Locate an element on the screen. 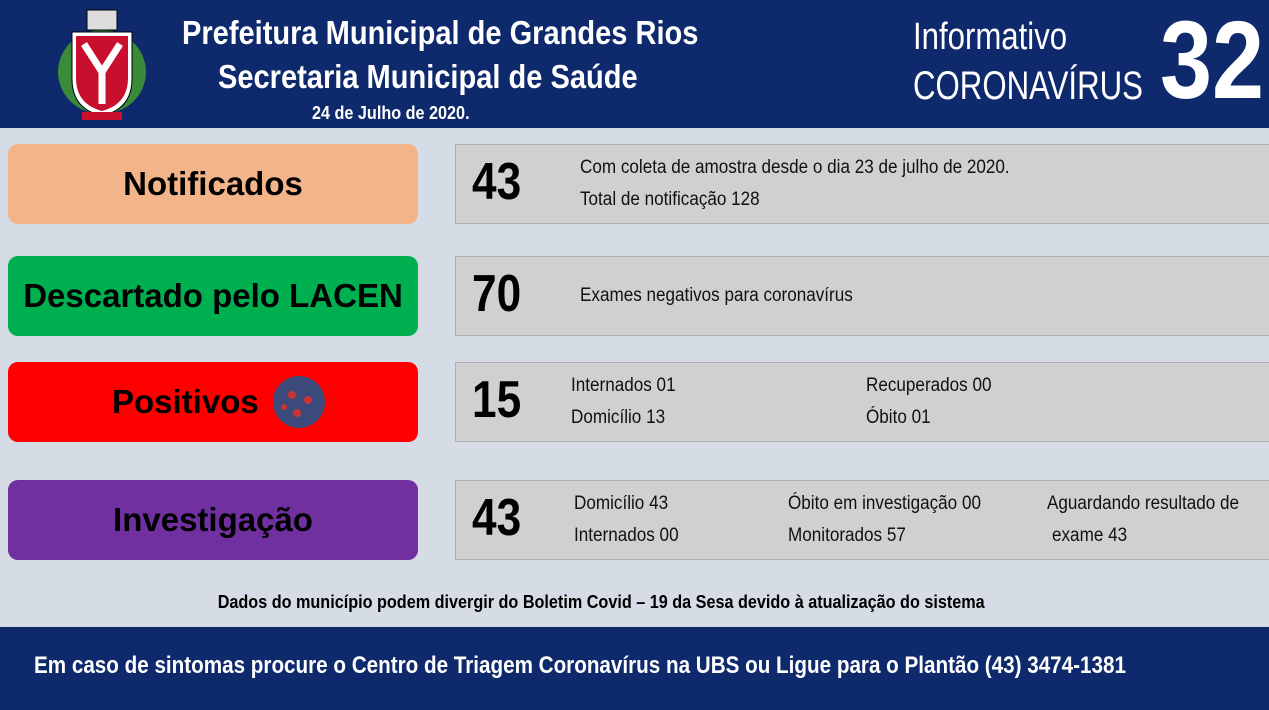 This screenshot has height=710, width=1269. footer-bar is located at coordinates (634, 668).